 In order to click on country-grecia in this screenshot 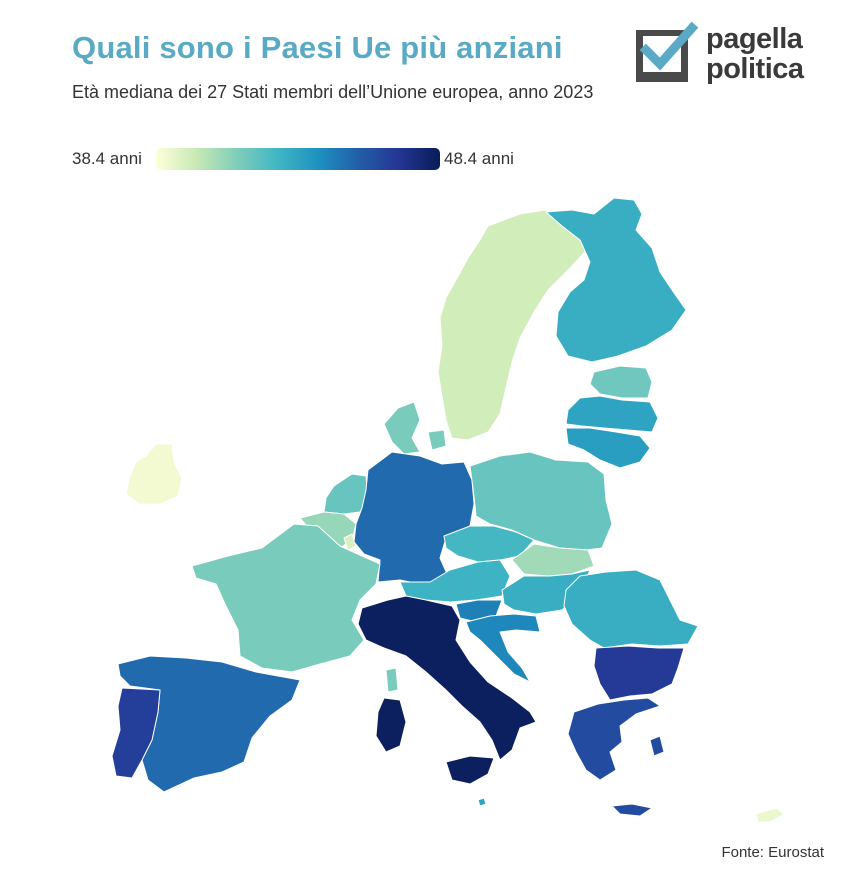, I will do `click(616, 757)`.